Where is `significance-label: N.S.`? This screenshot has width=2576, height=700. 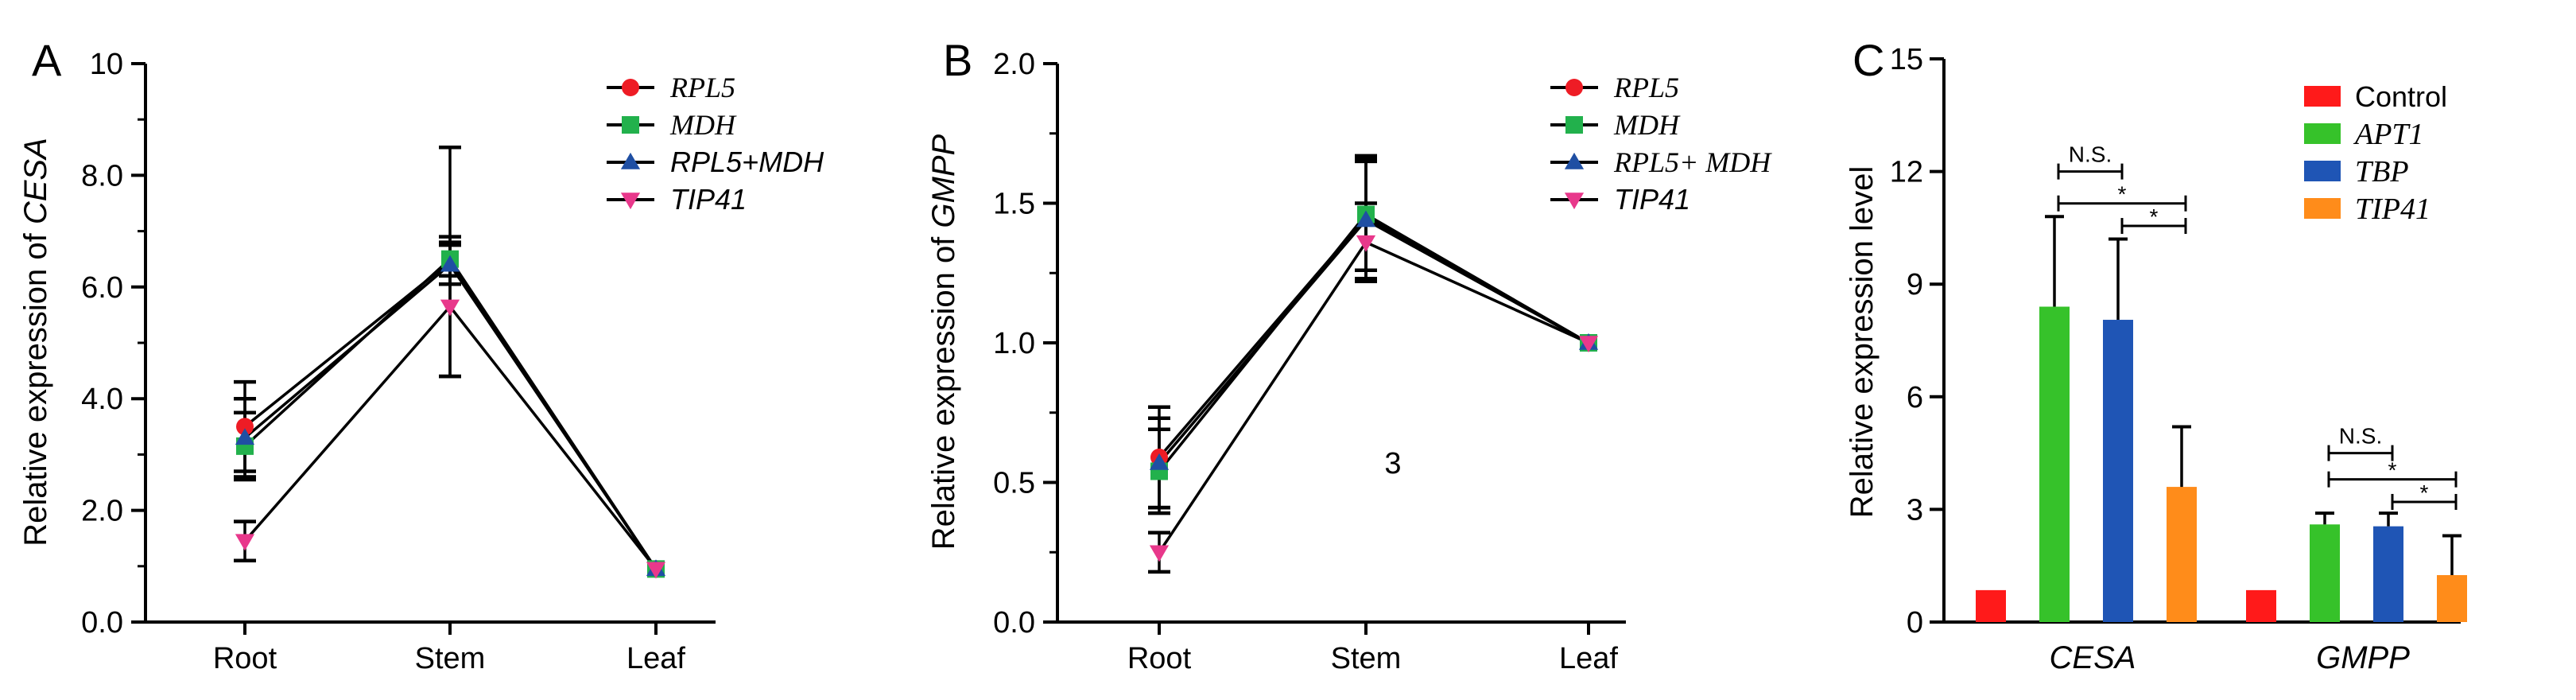 significance-label: N.S. is located at coordinates (2360, 436).